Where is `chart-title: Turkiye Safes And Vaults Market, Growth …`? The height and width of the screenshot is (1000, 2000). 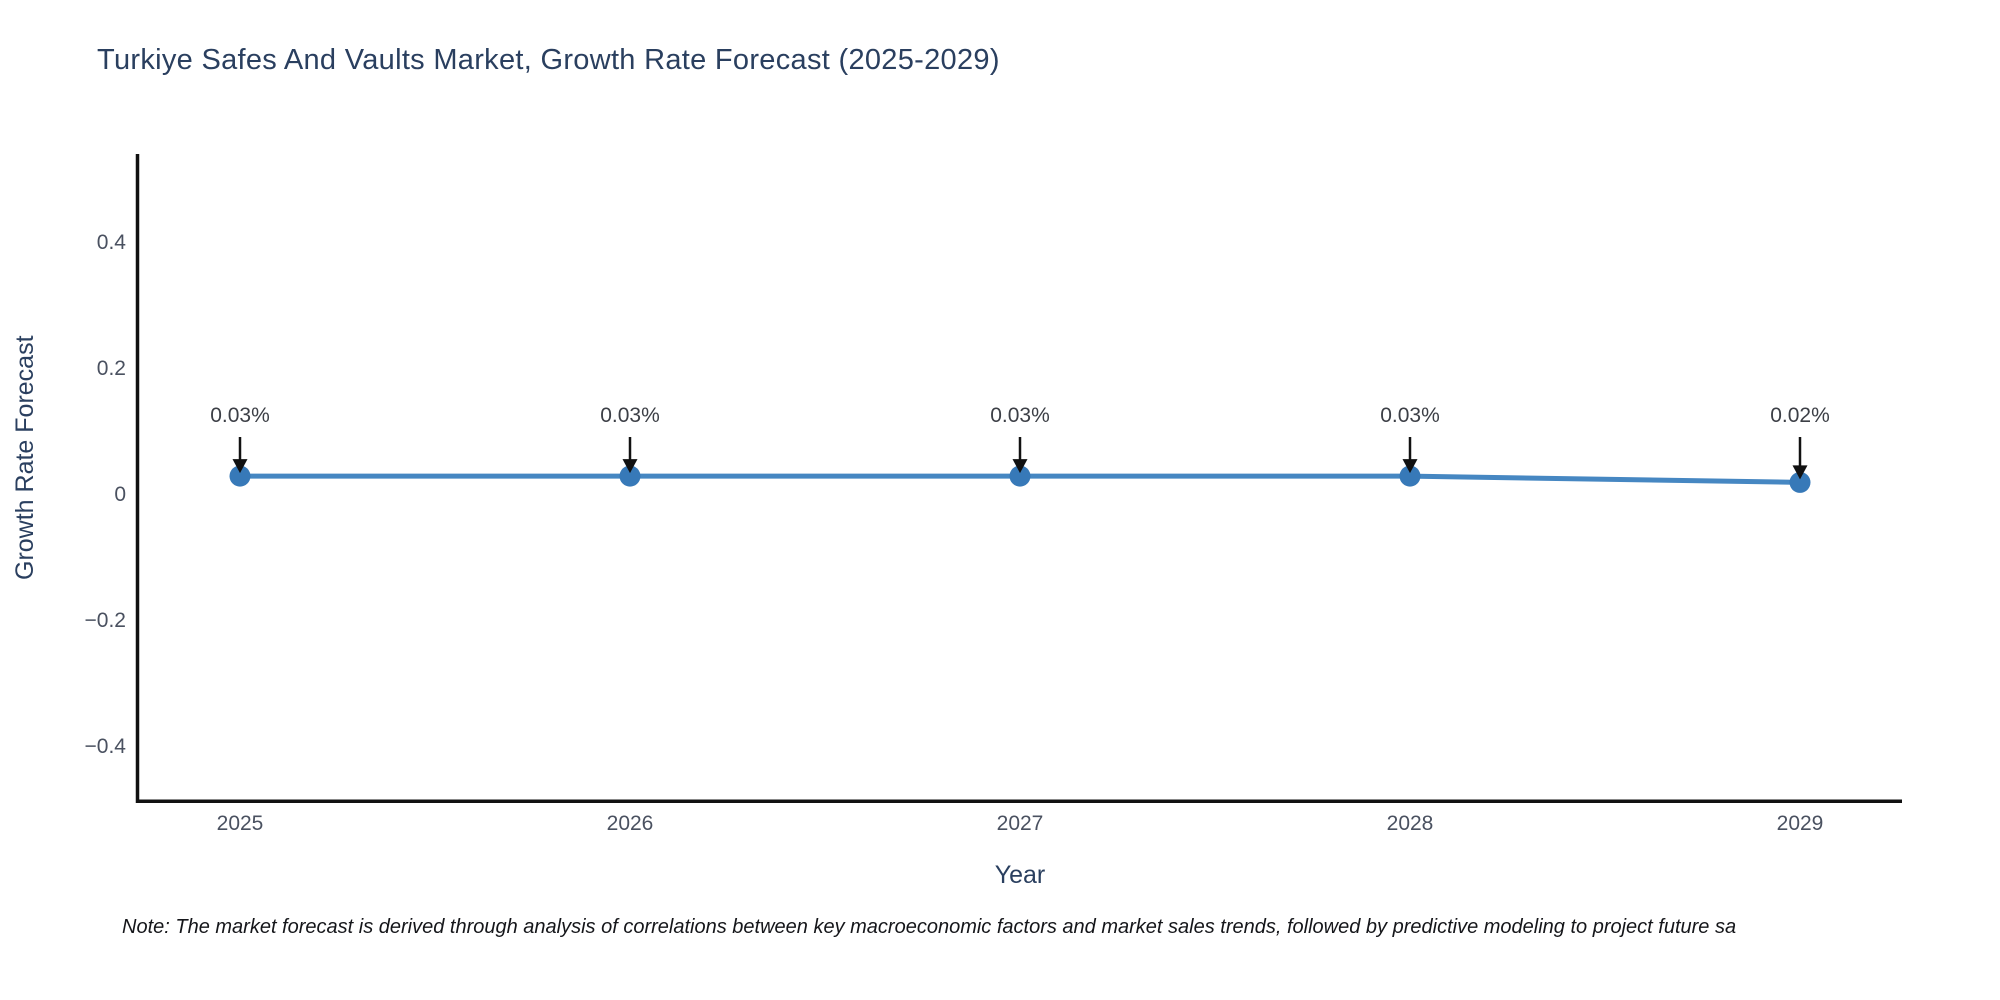 chart-title: Turkiye Safes And Vaults Market, Growth … is located at coordinates (548, 60).